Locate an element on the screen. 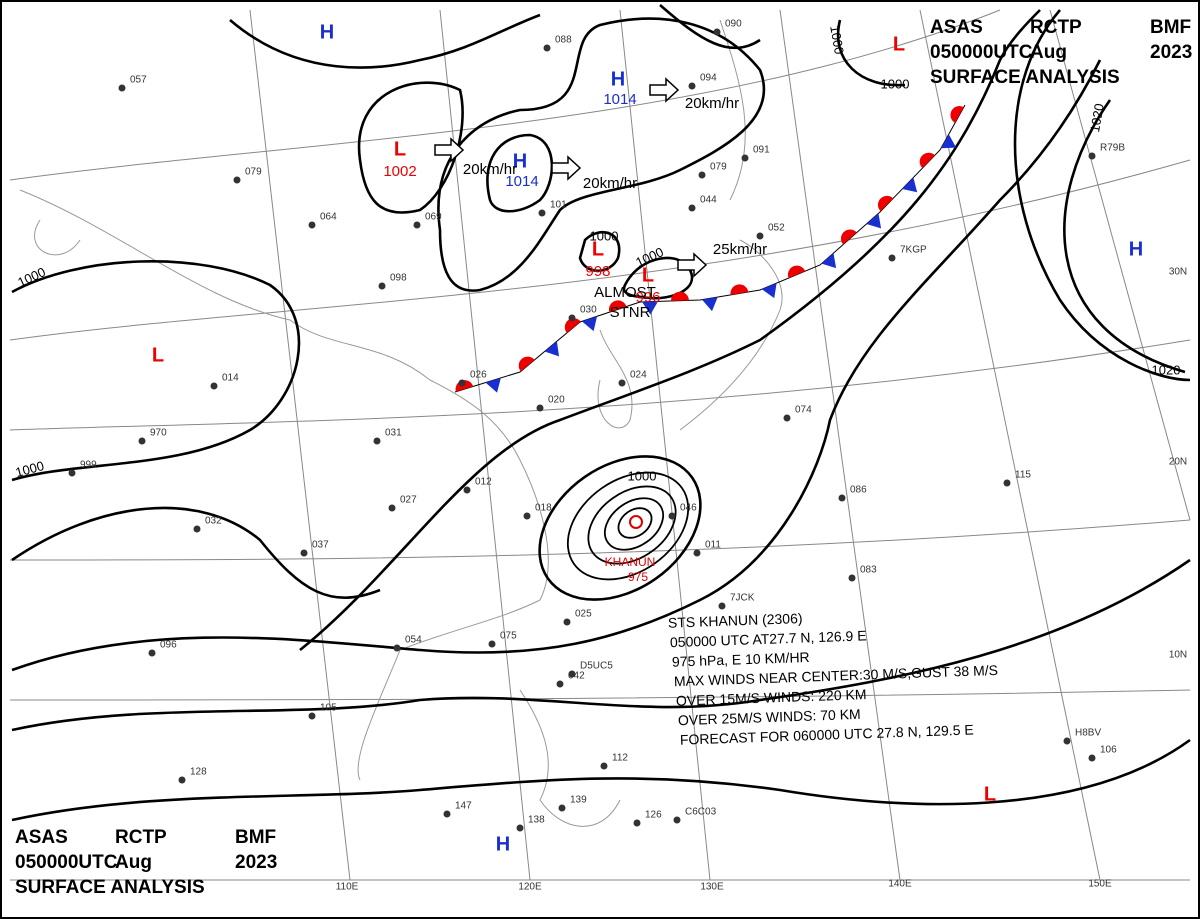 The height and width of the screenshot is (919, 1200). center-symbol: L is located at coordinates (158, 355).